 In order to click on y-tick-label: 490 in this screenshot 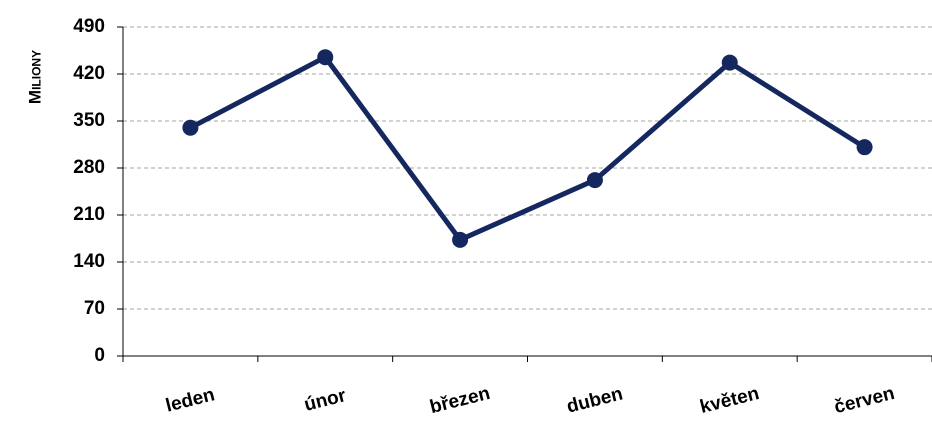, I will do `click(89, 26)`.